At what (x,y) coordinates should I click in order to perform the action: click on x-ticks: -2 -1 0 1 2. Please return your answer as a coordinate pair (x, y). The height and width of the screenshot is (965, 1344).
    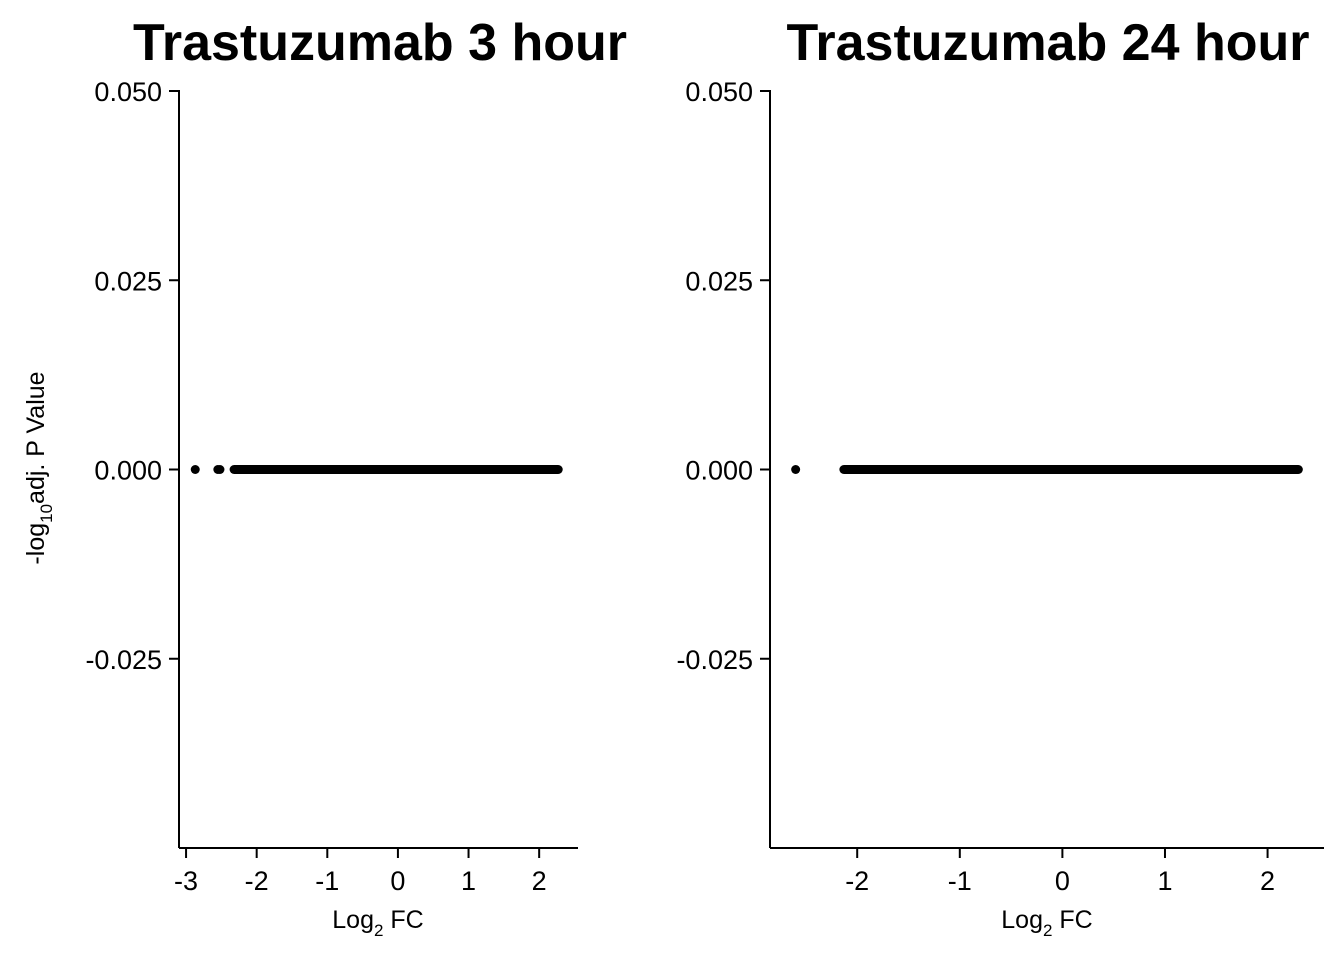
    Looking at the image, I should click on (1060, 872).